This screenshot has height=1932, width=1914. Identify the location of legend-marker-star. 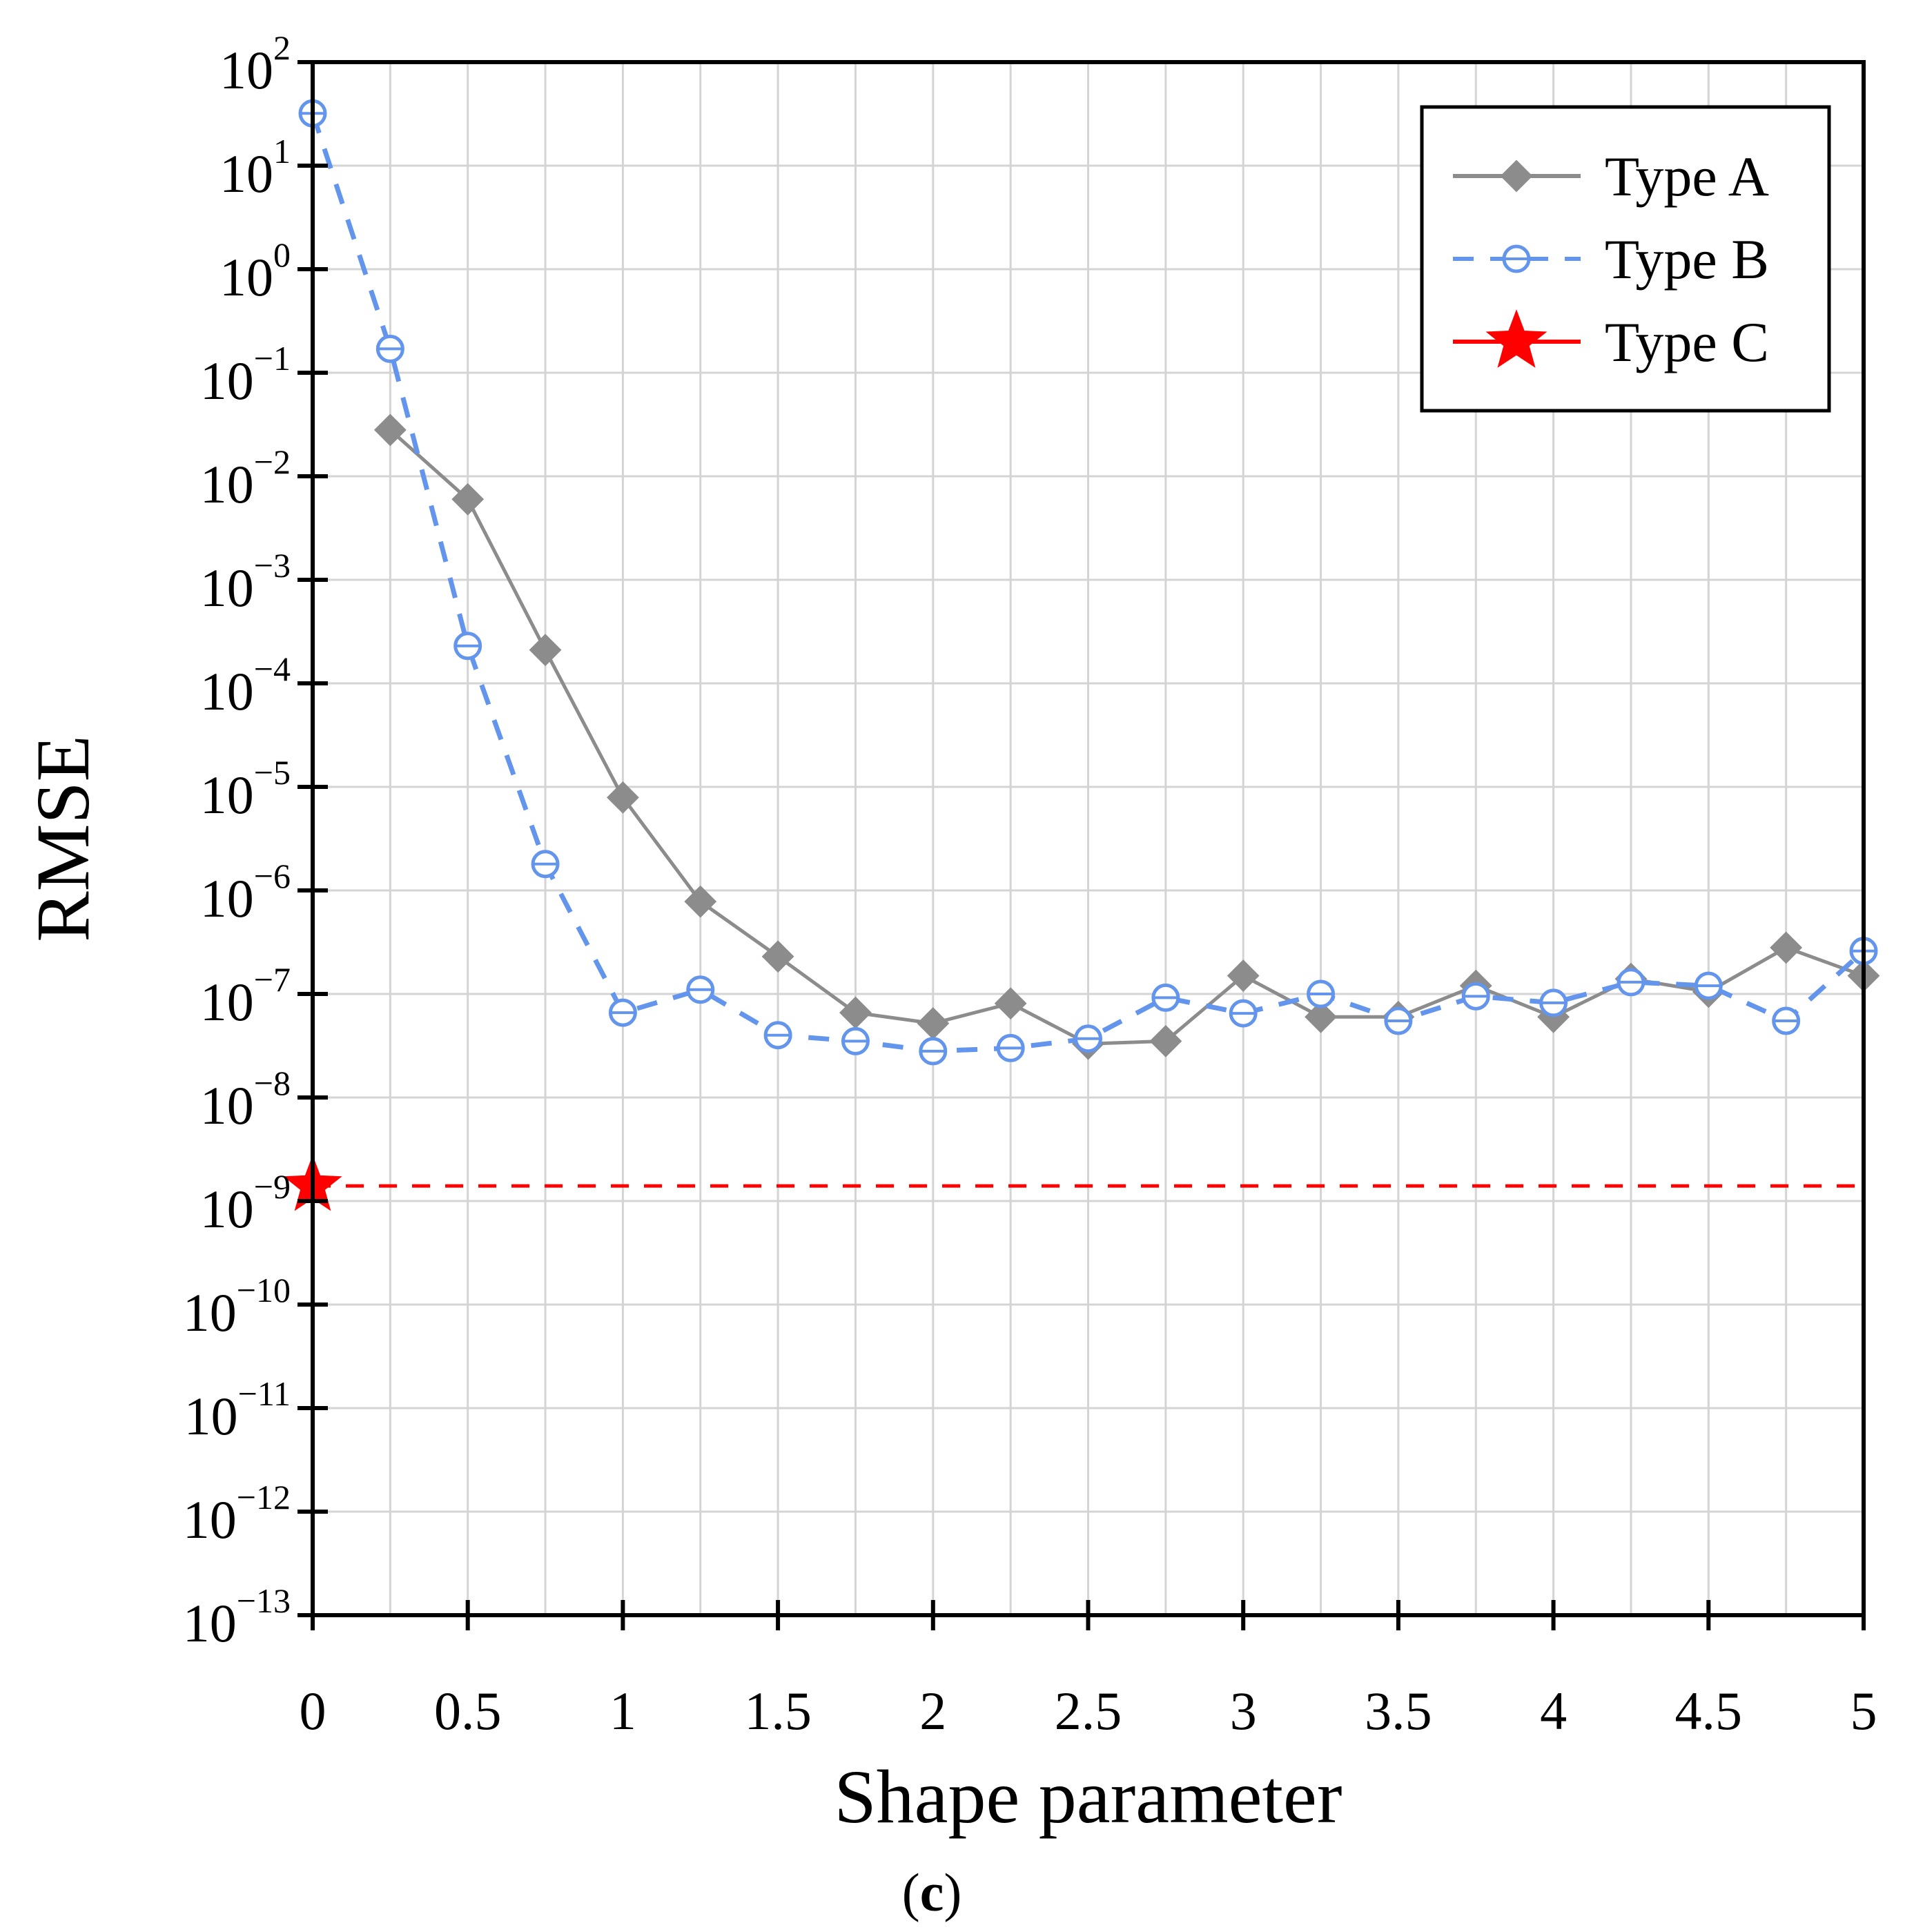
(1516, 338).